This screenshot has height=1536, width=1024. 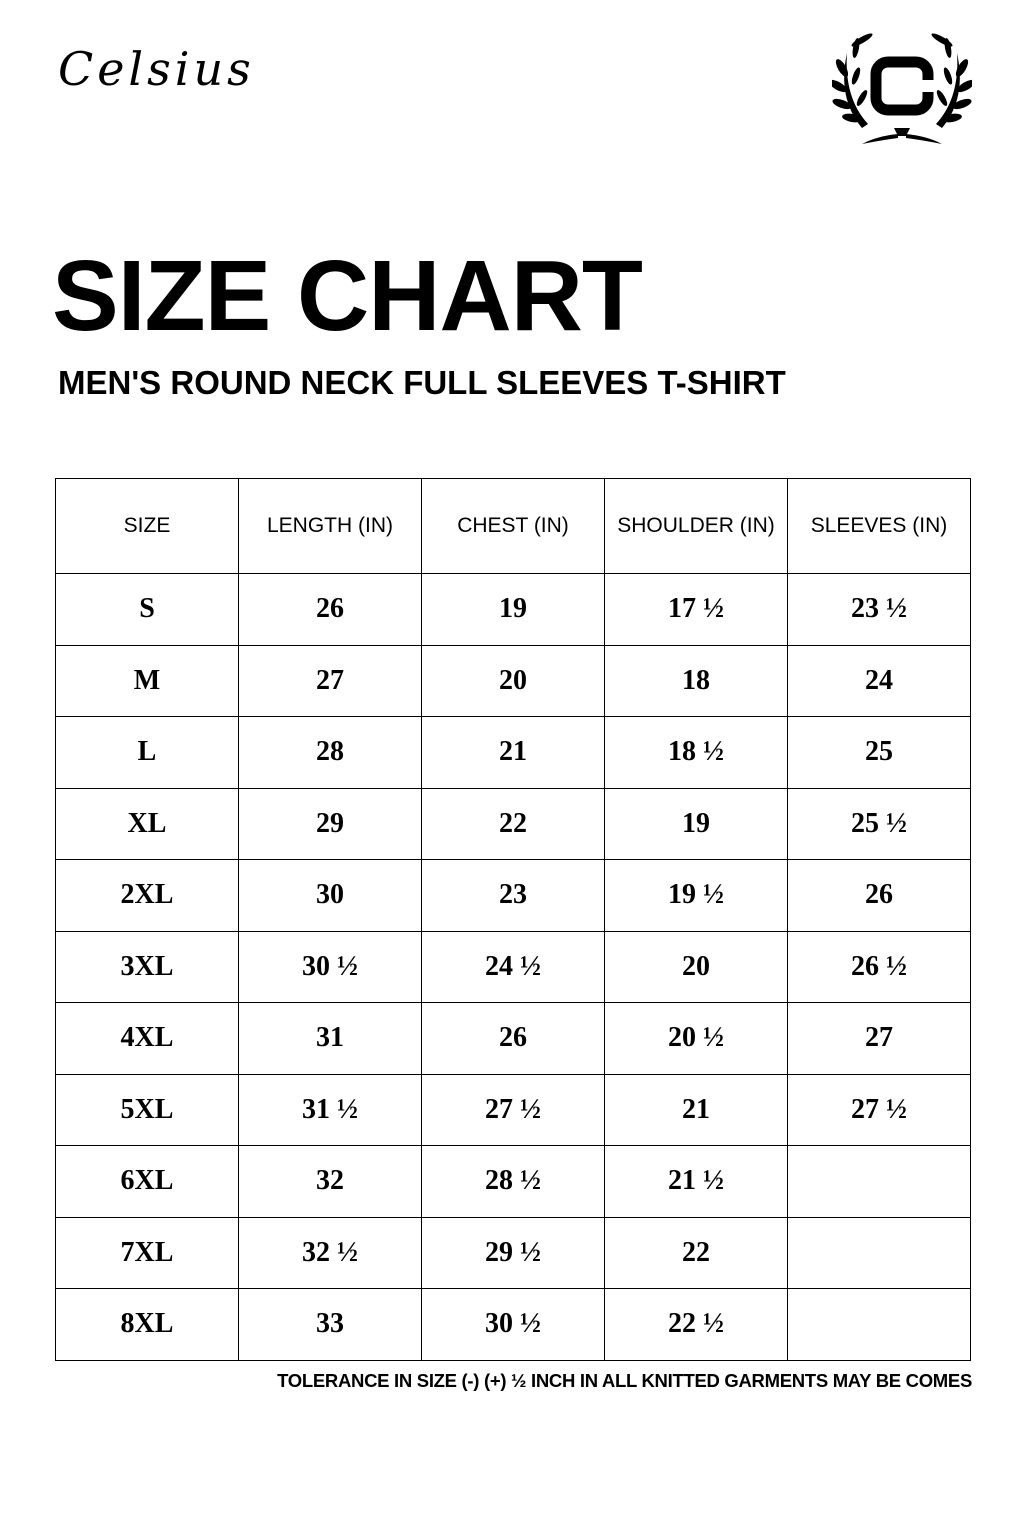 What do you see at coordinates (696, 823) in the screenshot?
I see `cell-shoulder: 19` at bounding box center [696, 823].